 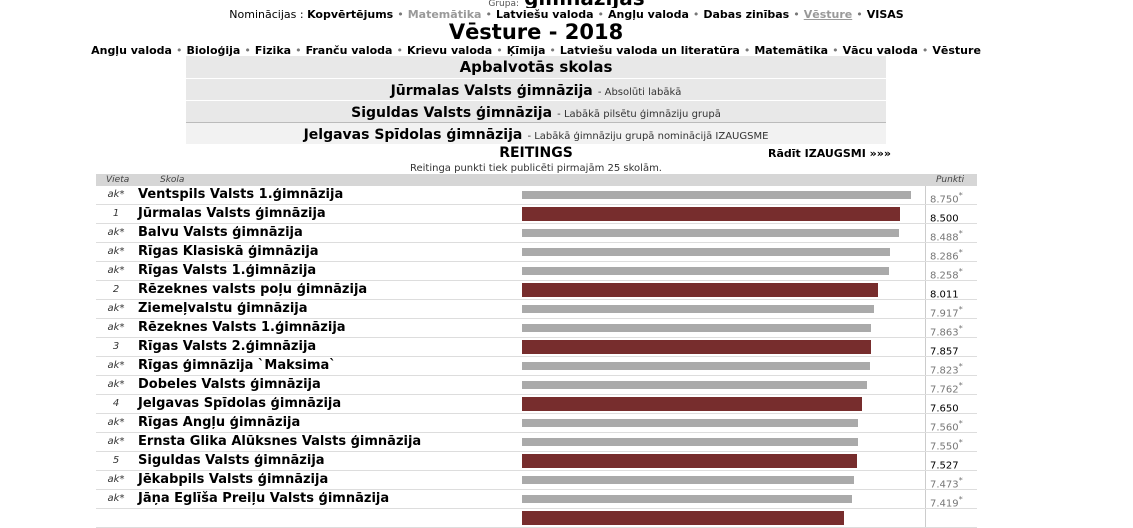 What do you see at coordinates (828, 14) in the screenshot?
I see `nomination-link-vesture: Vēsture` at bounding box center [828, 14].